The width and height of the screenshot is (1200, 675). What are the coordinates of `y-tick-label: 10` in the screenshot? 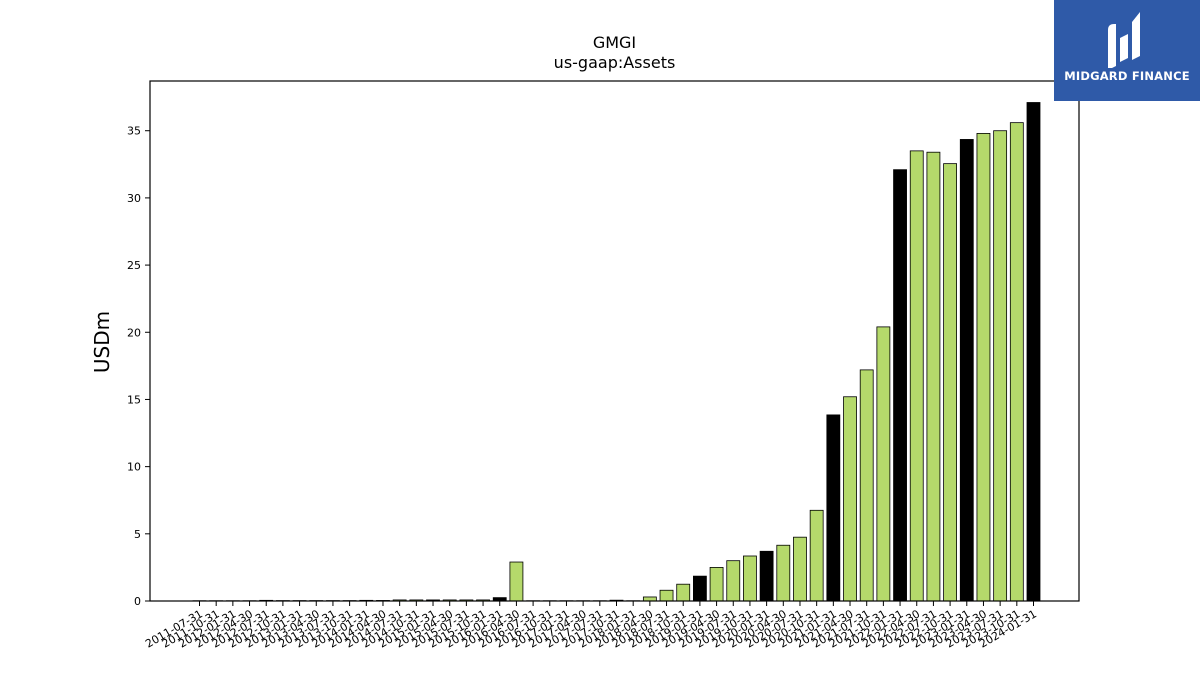 It's located at (134, 467).